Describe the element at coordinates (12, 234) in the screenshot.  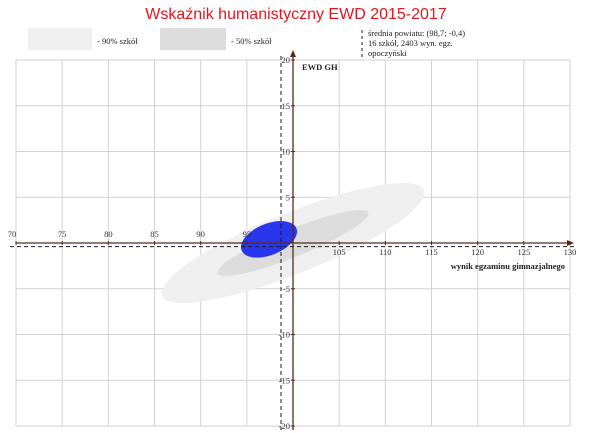
I see `x-tick-label: 70` at that location.